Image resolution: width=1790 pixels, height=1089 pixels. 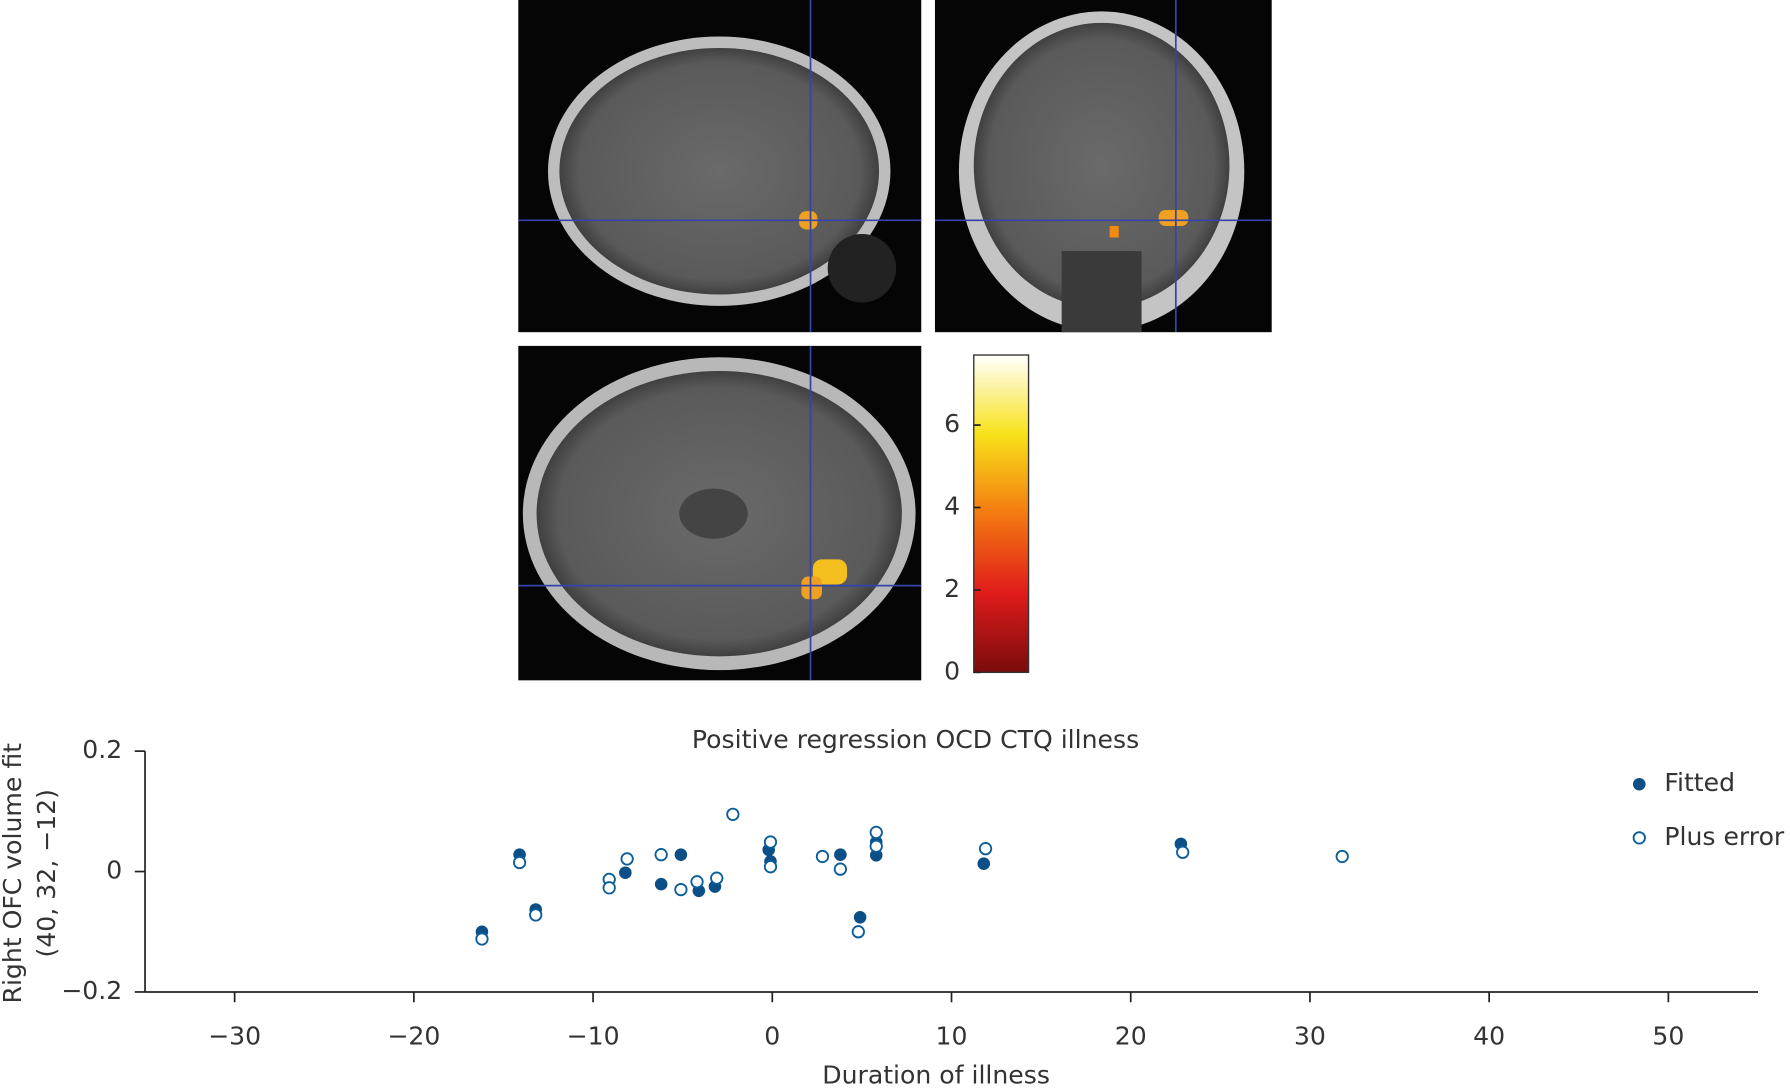 What do you see at coordinates (952, 505) in the screenshot?
I see `colorbar-tick-label: 4` at bounding box center [952, 505].